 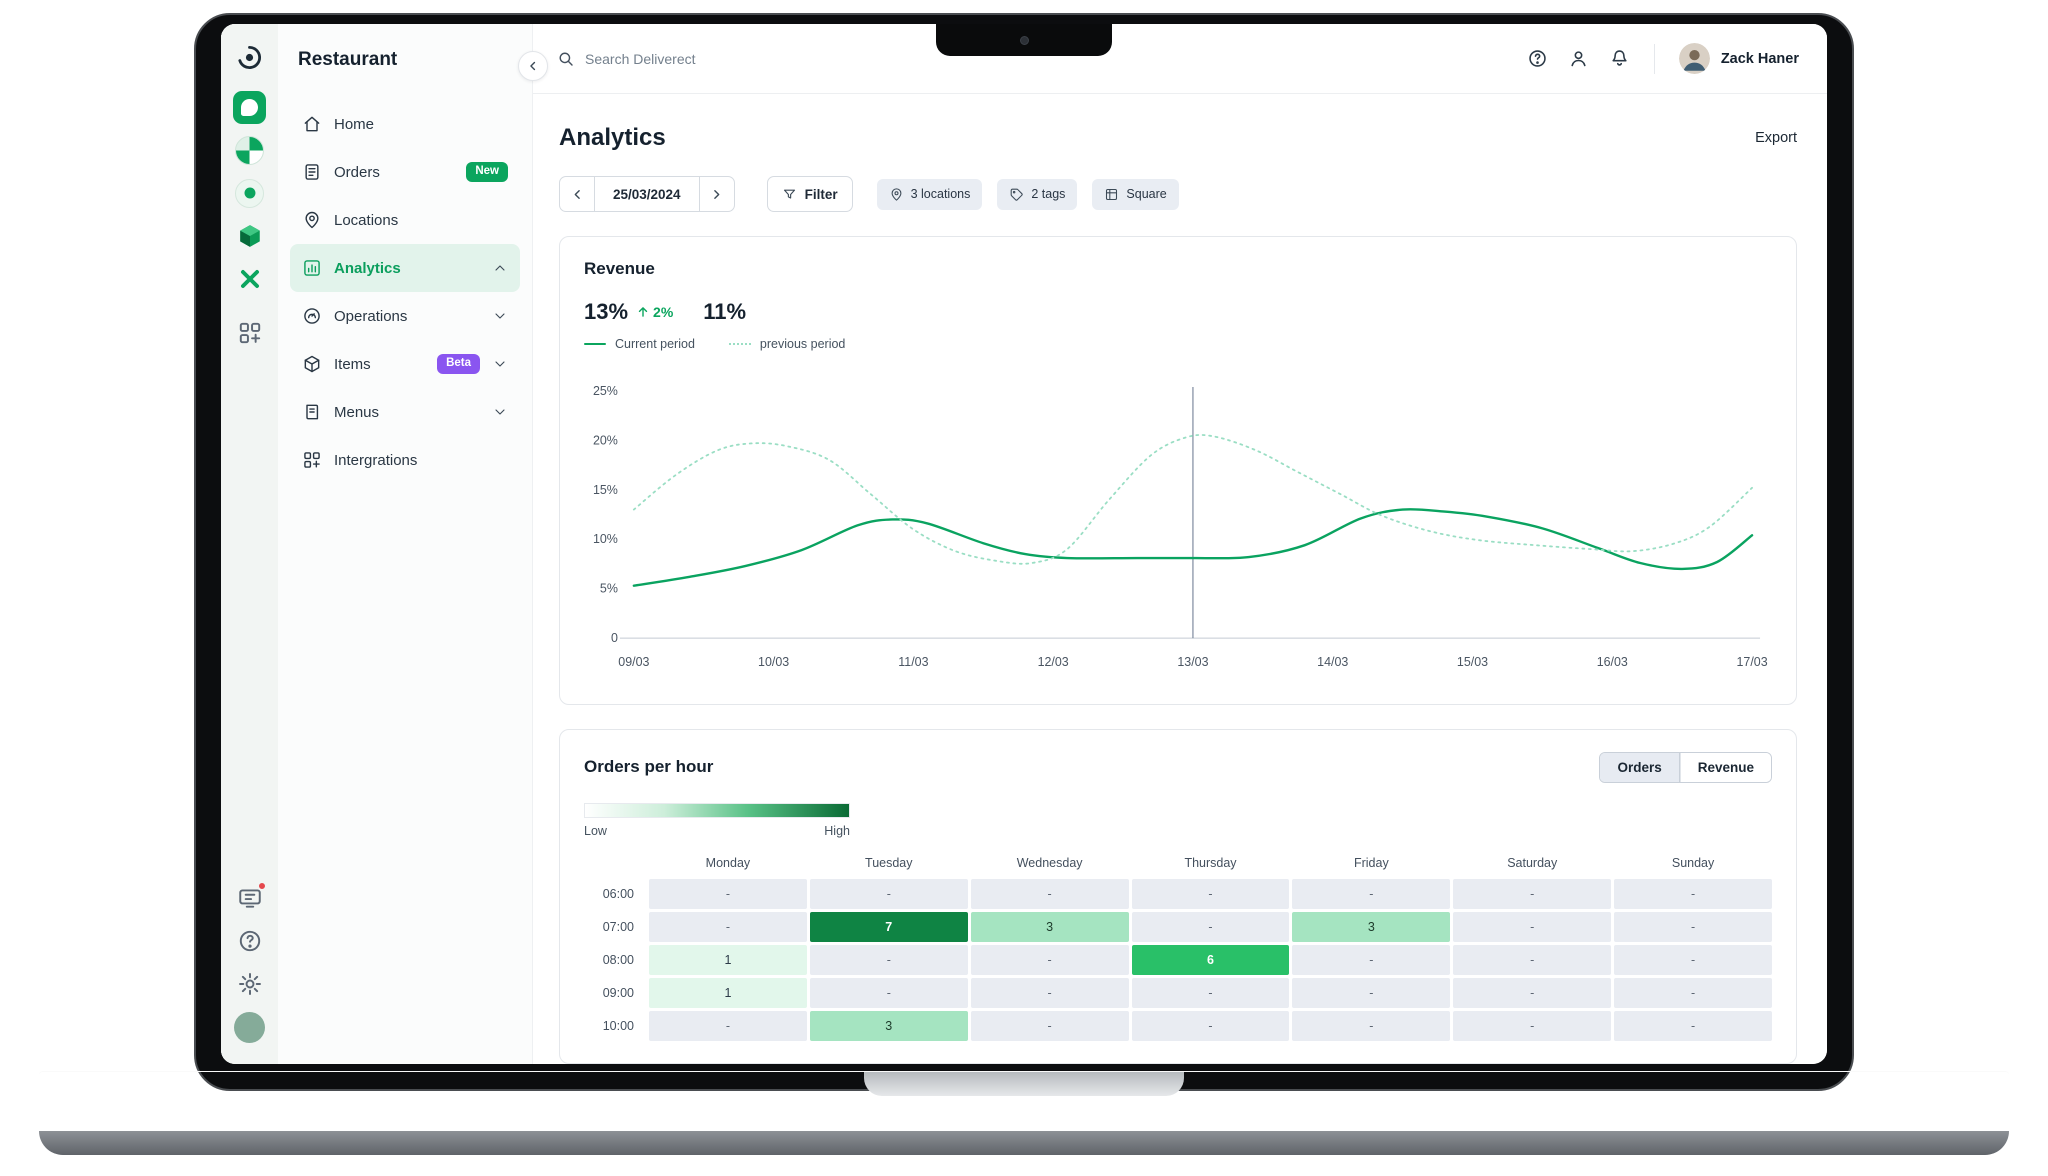 What do you see at coordinates (405, 172) in the screenshot?
I see `sidebar-item-orders: Orders New` at bounding box center [405, 172].